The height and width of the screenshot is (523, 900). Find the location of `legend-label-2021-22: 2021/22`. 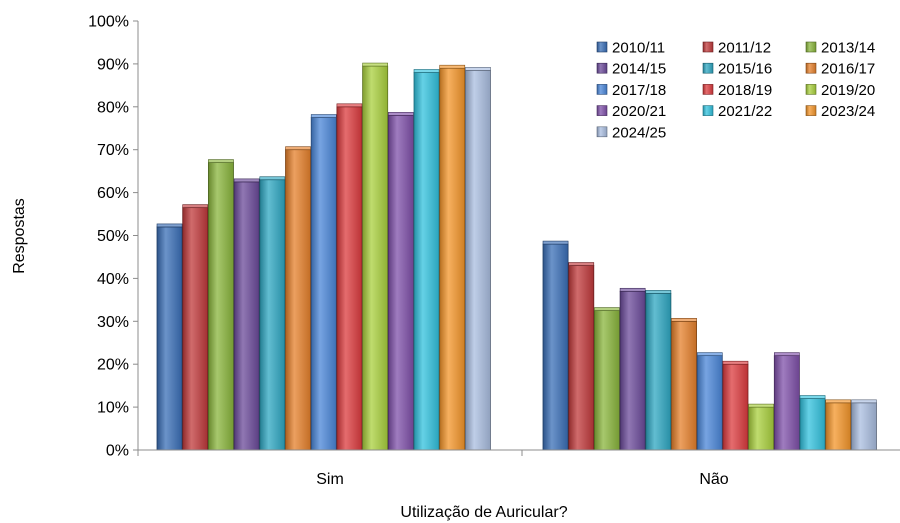

legend-label-2021-22: 2021/22 is located at coordinates (745, 111).